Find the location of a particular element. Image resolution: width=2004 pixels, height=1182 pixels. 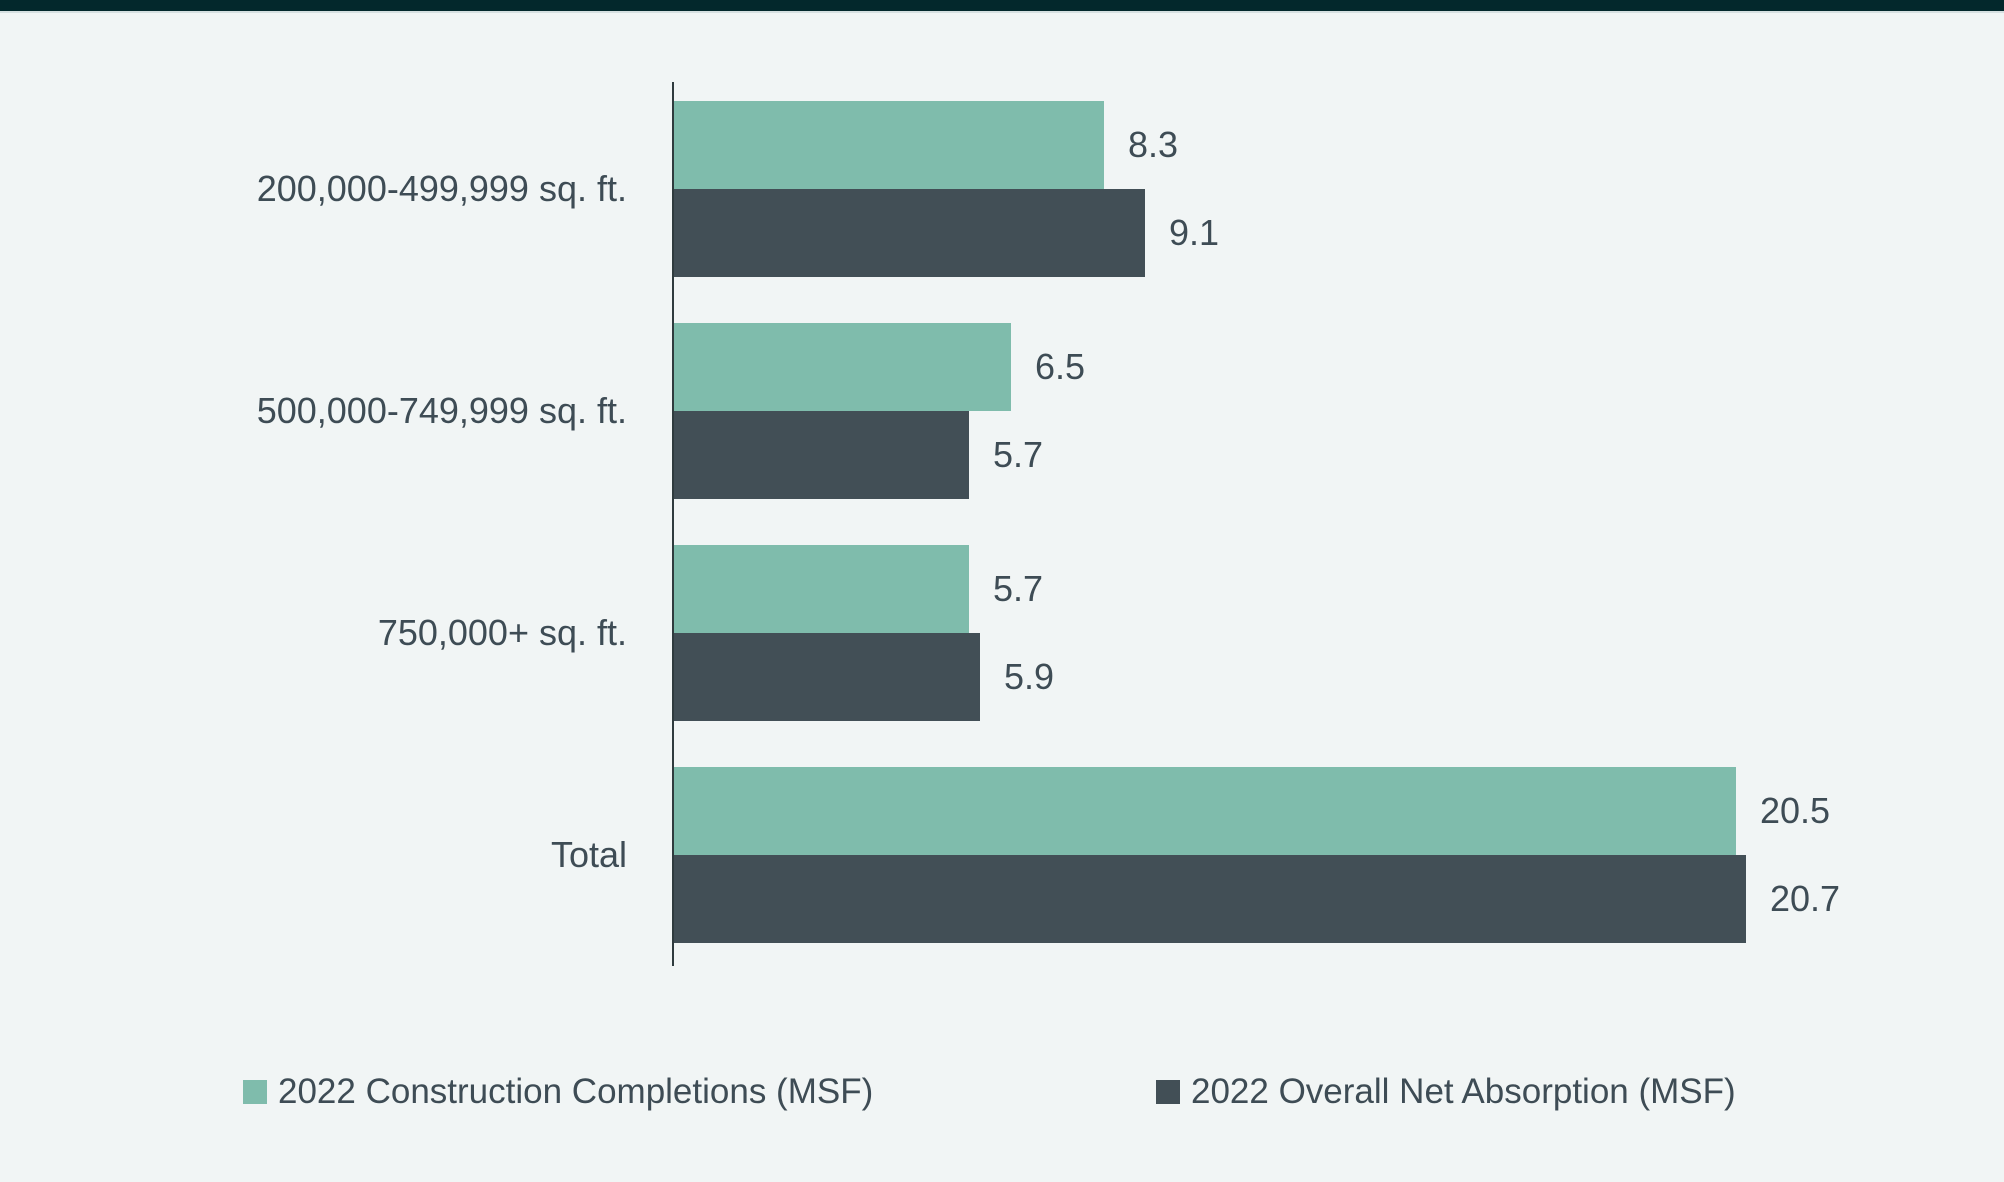

legend-swatch-construction-completions is located at coordinates (255, 1092).